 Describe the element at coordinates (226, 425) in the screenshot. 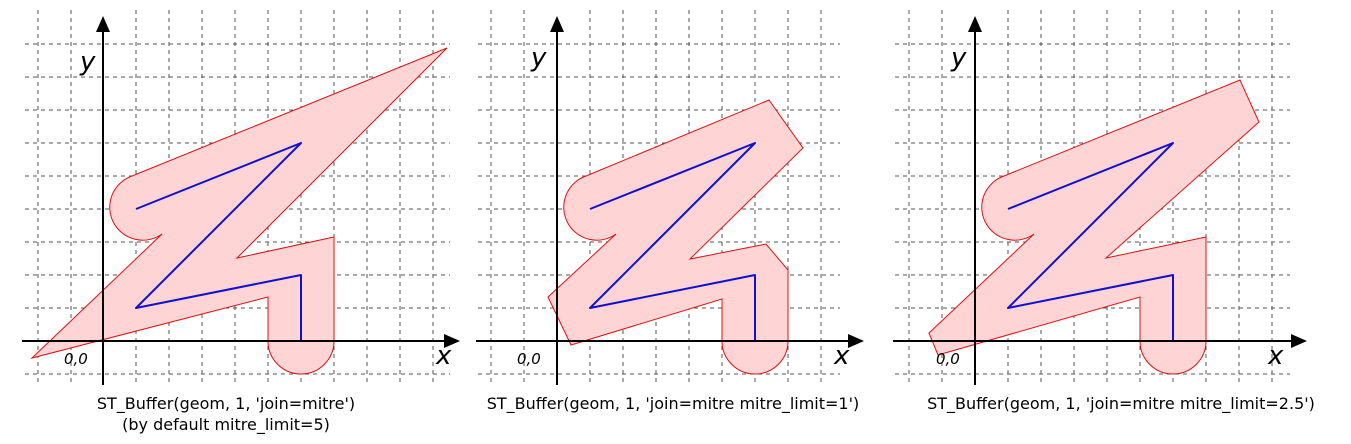

I see `panel-1-caption-note: (by default mitre_limit=5)` at that location.